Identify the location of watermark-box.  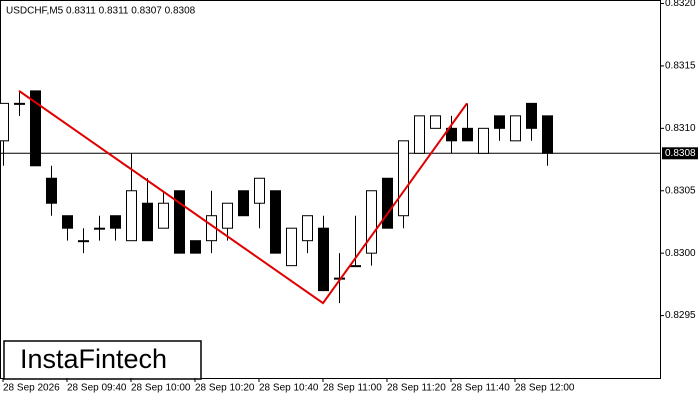
(102, 360).